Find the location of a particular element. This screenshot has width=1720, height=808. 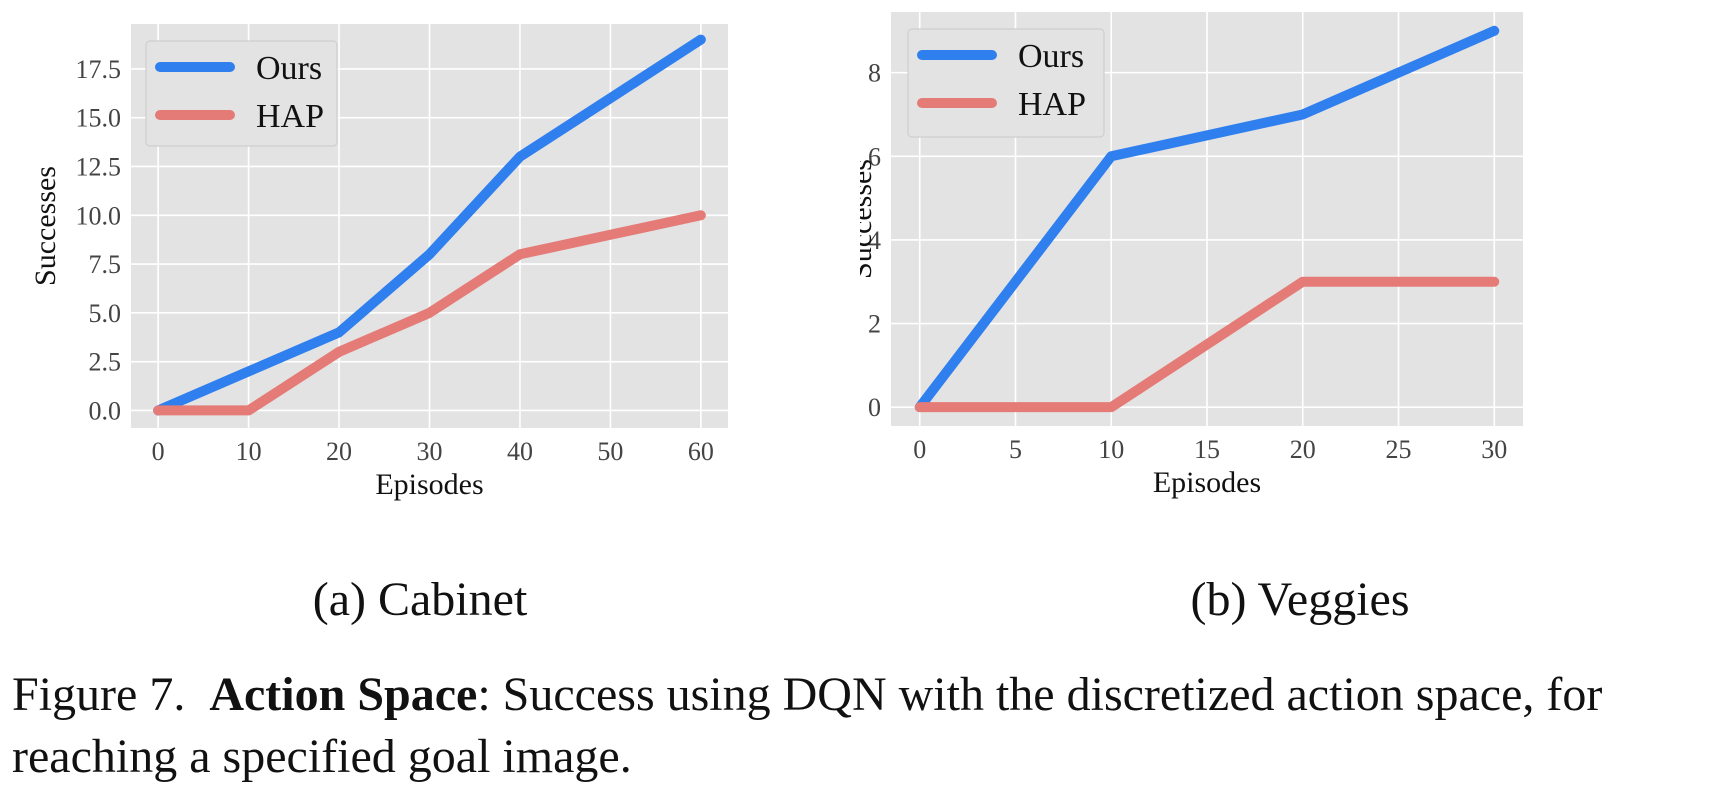

y-tick-label: 7.5 is located at coordinates (105, 264).